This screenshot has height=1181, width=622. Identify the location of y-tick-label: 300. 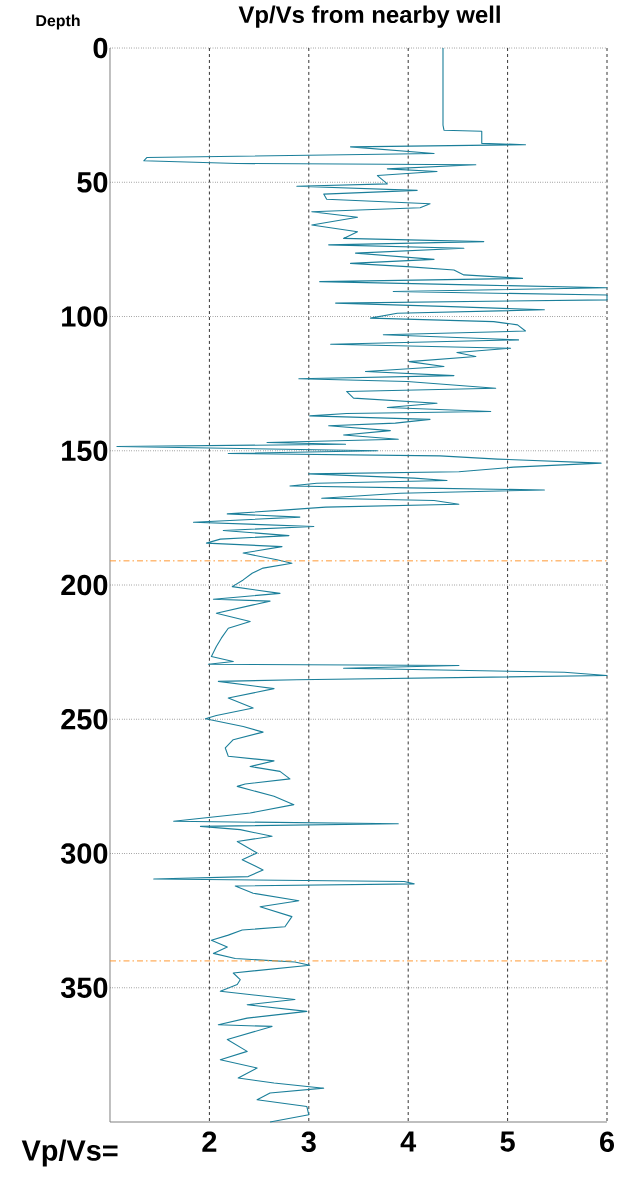
(84, 853).